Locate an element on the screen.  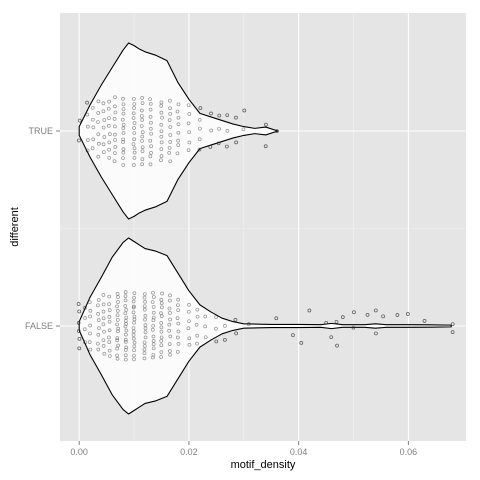
y-tick-label: TRUE is located at coordinates (41, 131).